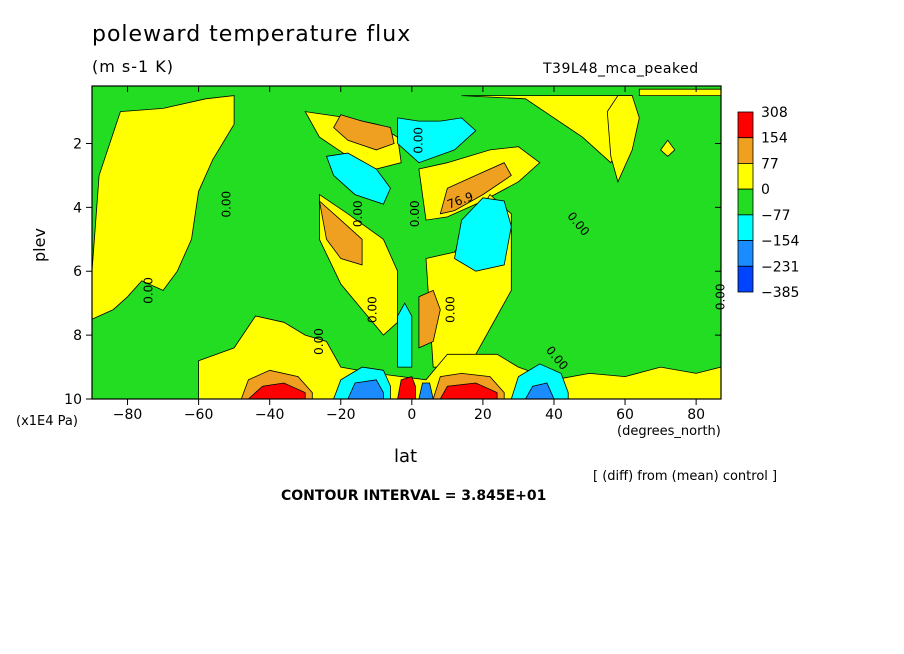 The image size is (904, 654). Describe the element at coordinates (252, 34) in the screenshot. I see `chart-title: poleward temperature flux` at that location.